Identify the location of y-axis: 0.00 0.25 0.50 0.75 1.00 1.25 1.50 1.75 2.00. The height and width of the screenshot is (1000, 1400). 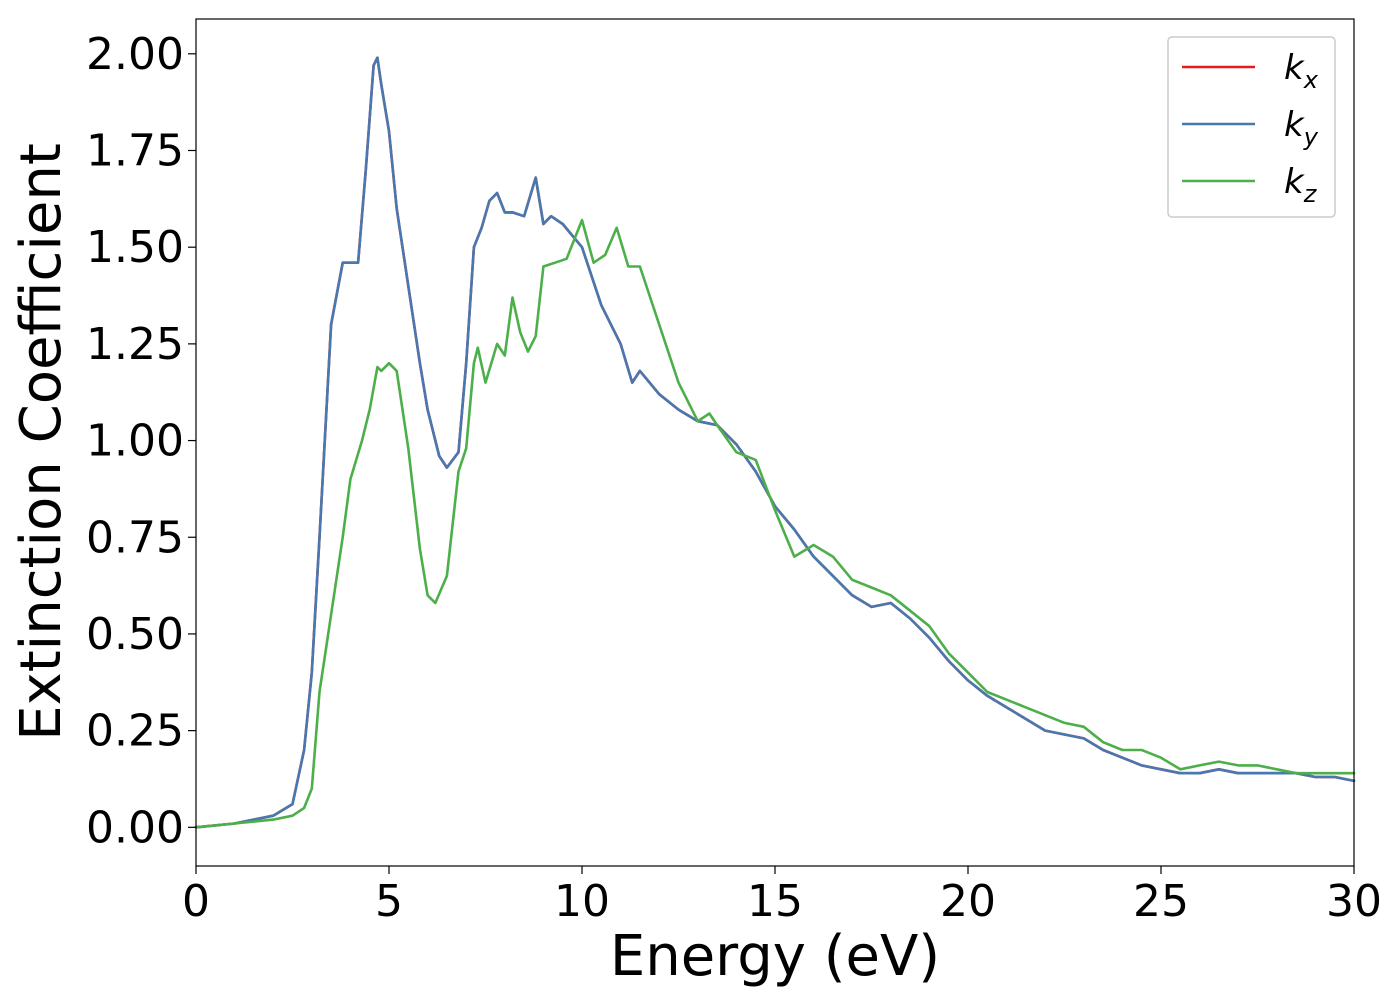
(141, 441).